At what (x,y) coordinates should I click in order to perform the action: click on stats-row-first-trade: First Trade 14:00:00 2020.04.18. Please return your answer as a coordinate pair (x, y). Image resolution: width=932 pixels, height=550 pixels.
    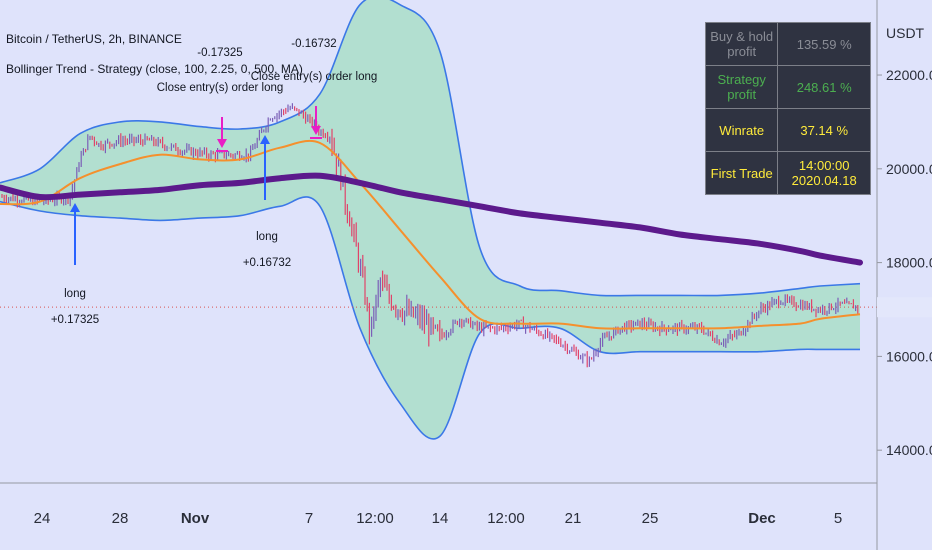
    Looking at the image, I should click on (787, 173).